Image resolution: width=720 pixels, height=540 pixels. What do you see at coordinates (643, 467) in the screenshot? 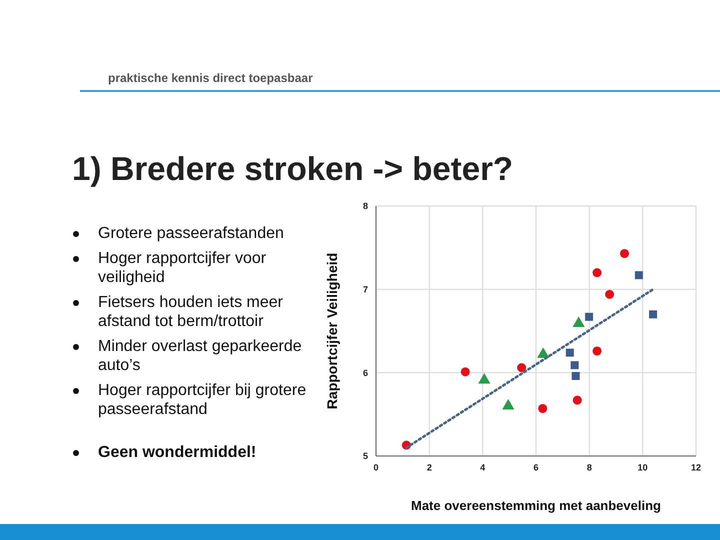
I see `x-tick-label: 10` at bounding box center [643, 467].